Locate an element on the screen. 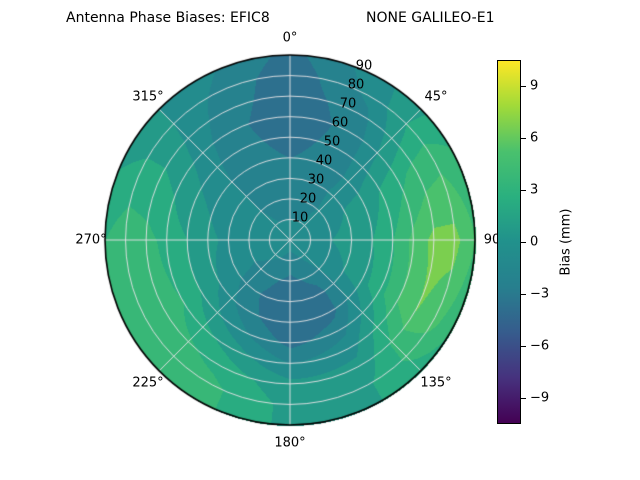 The height and width of the screenshot is (480, 640). colorbar-tick-label-neg9: −9 is located at coordinates (540, 398).